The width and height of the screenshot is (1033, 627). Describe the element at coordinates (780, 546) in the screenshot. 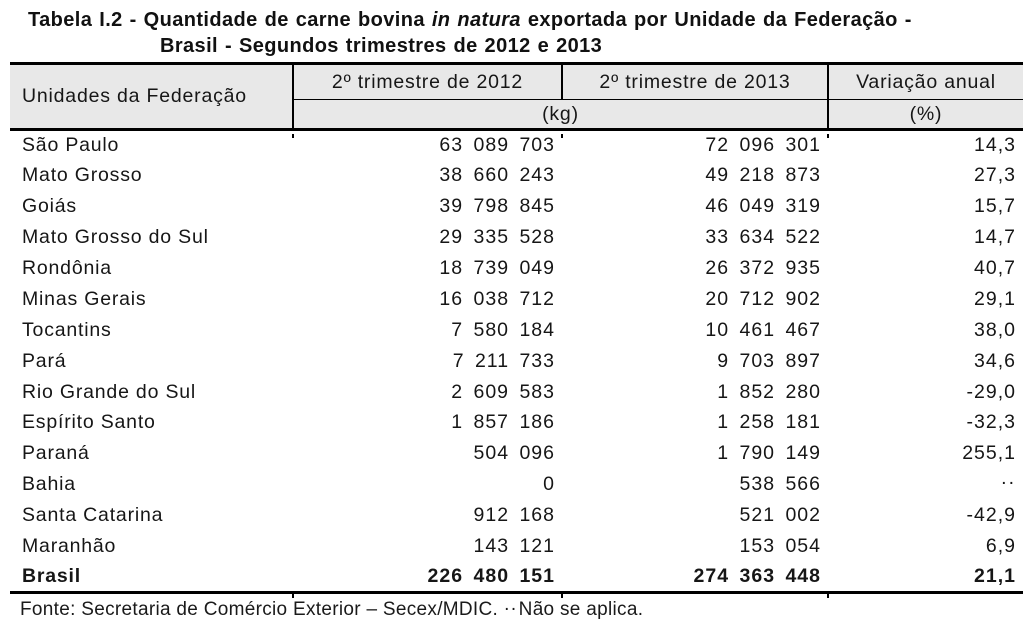

I see `q2-2013-cell: 153 054` at that location.